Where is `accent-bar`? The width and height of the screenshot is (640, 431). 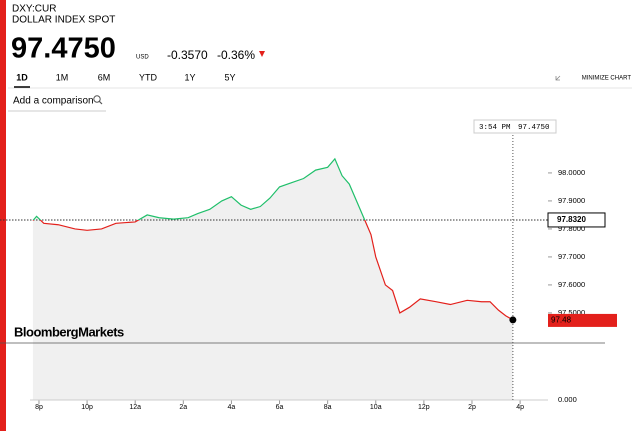 accent-bar is located at coordinates (3, 215).